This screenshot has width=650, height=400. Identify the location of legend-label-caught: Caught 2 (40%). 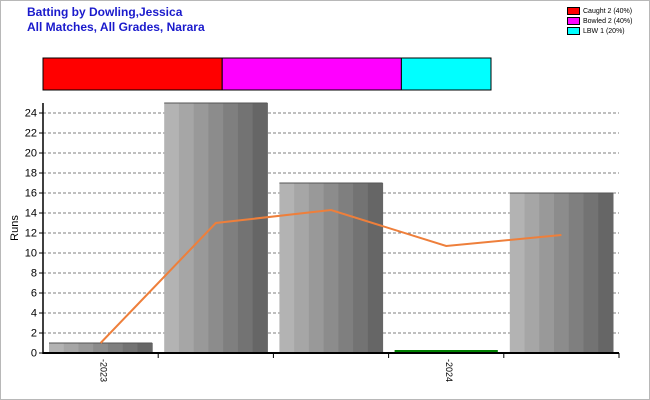
(608, 11).